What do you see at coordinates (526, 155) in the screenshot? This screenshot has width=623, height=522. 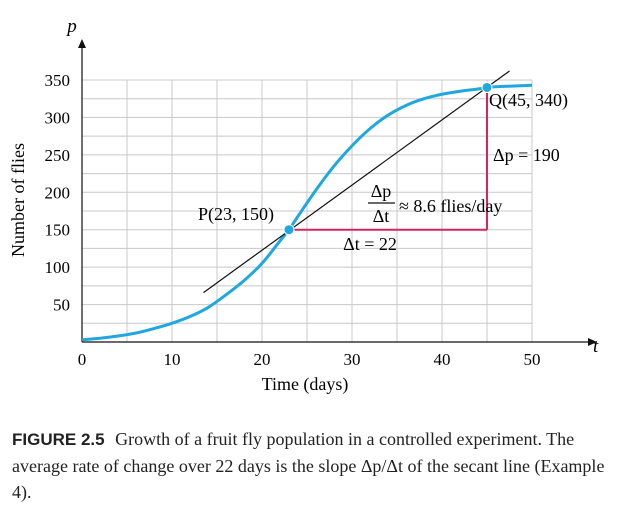 I see `delta-p-label: Δp = 190` at bounding box center [526, 155].